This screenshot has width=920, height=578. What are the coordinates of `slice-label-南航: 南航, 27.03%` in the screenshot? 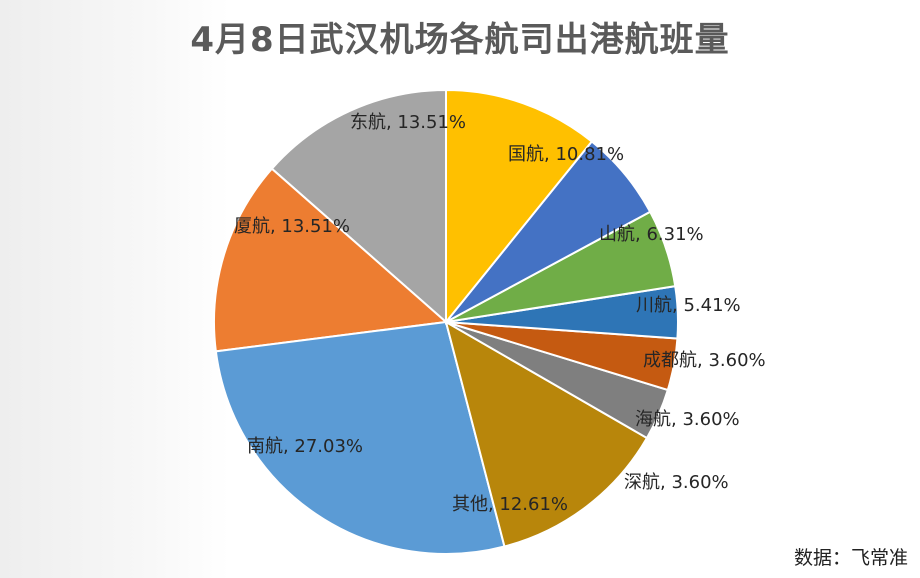 It's located at (305, 446).